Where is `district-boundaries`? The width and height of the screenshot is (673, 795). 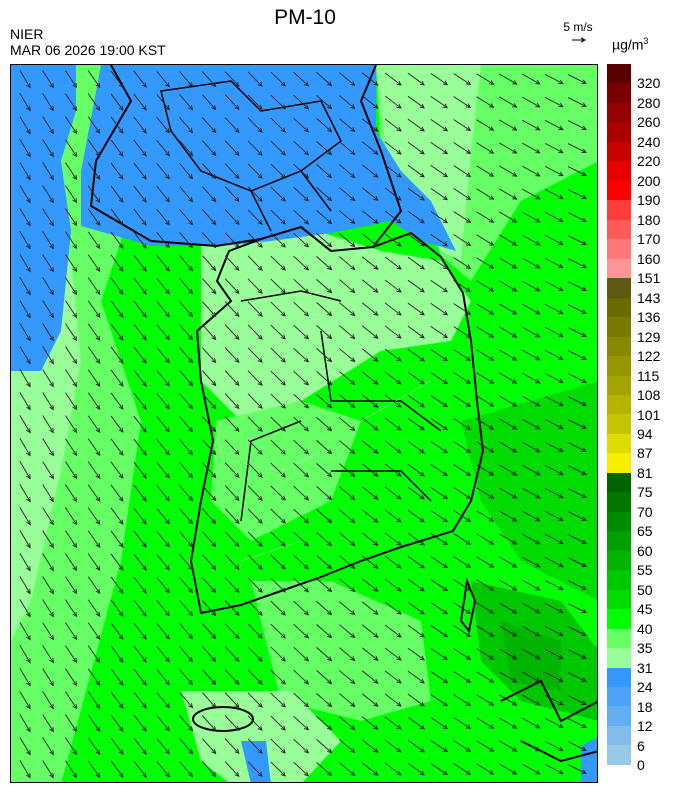
district-boundaries is located at coordinates (331, 441).